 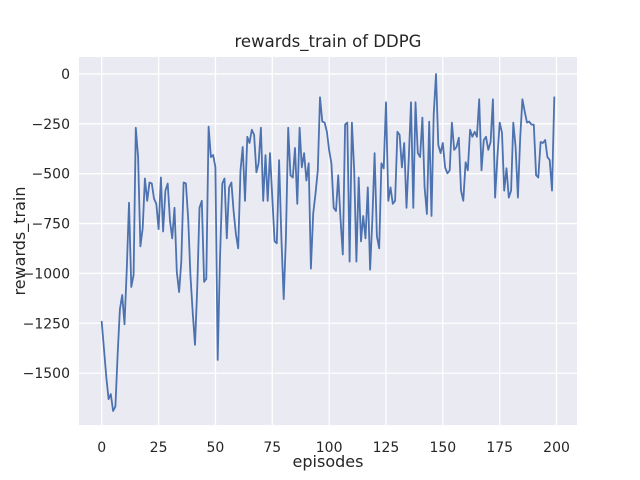 I want to click on y-tick-label: −1500, so click(x=46, y=374).